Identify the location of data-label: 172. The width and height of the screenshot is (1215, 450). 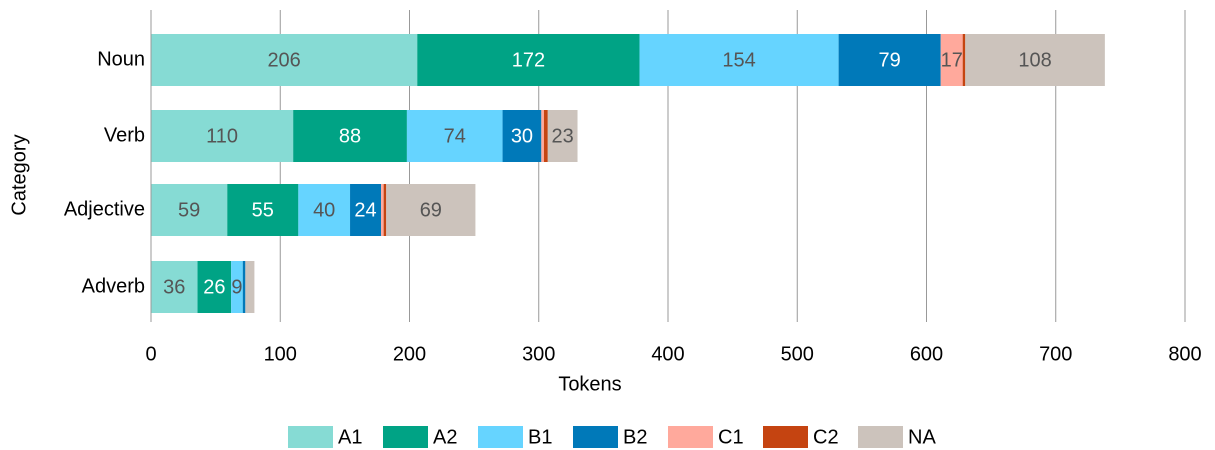
(528, 60).